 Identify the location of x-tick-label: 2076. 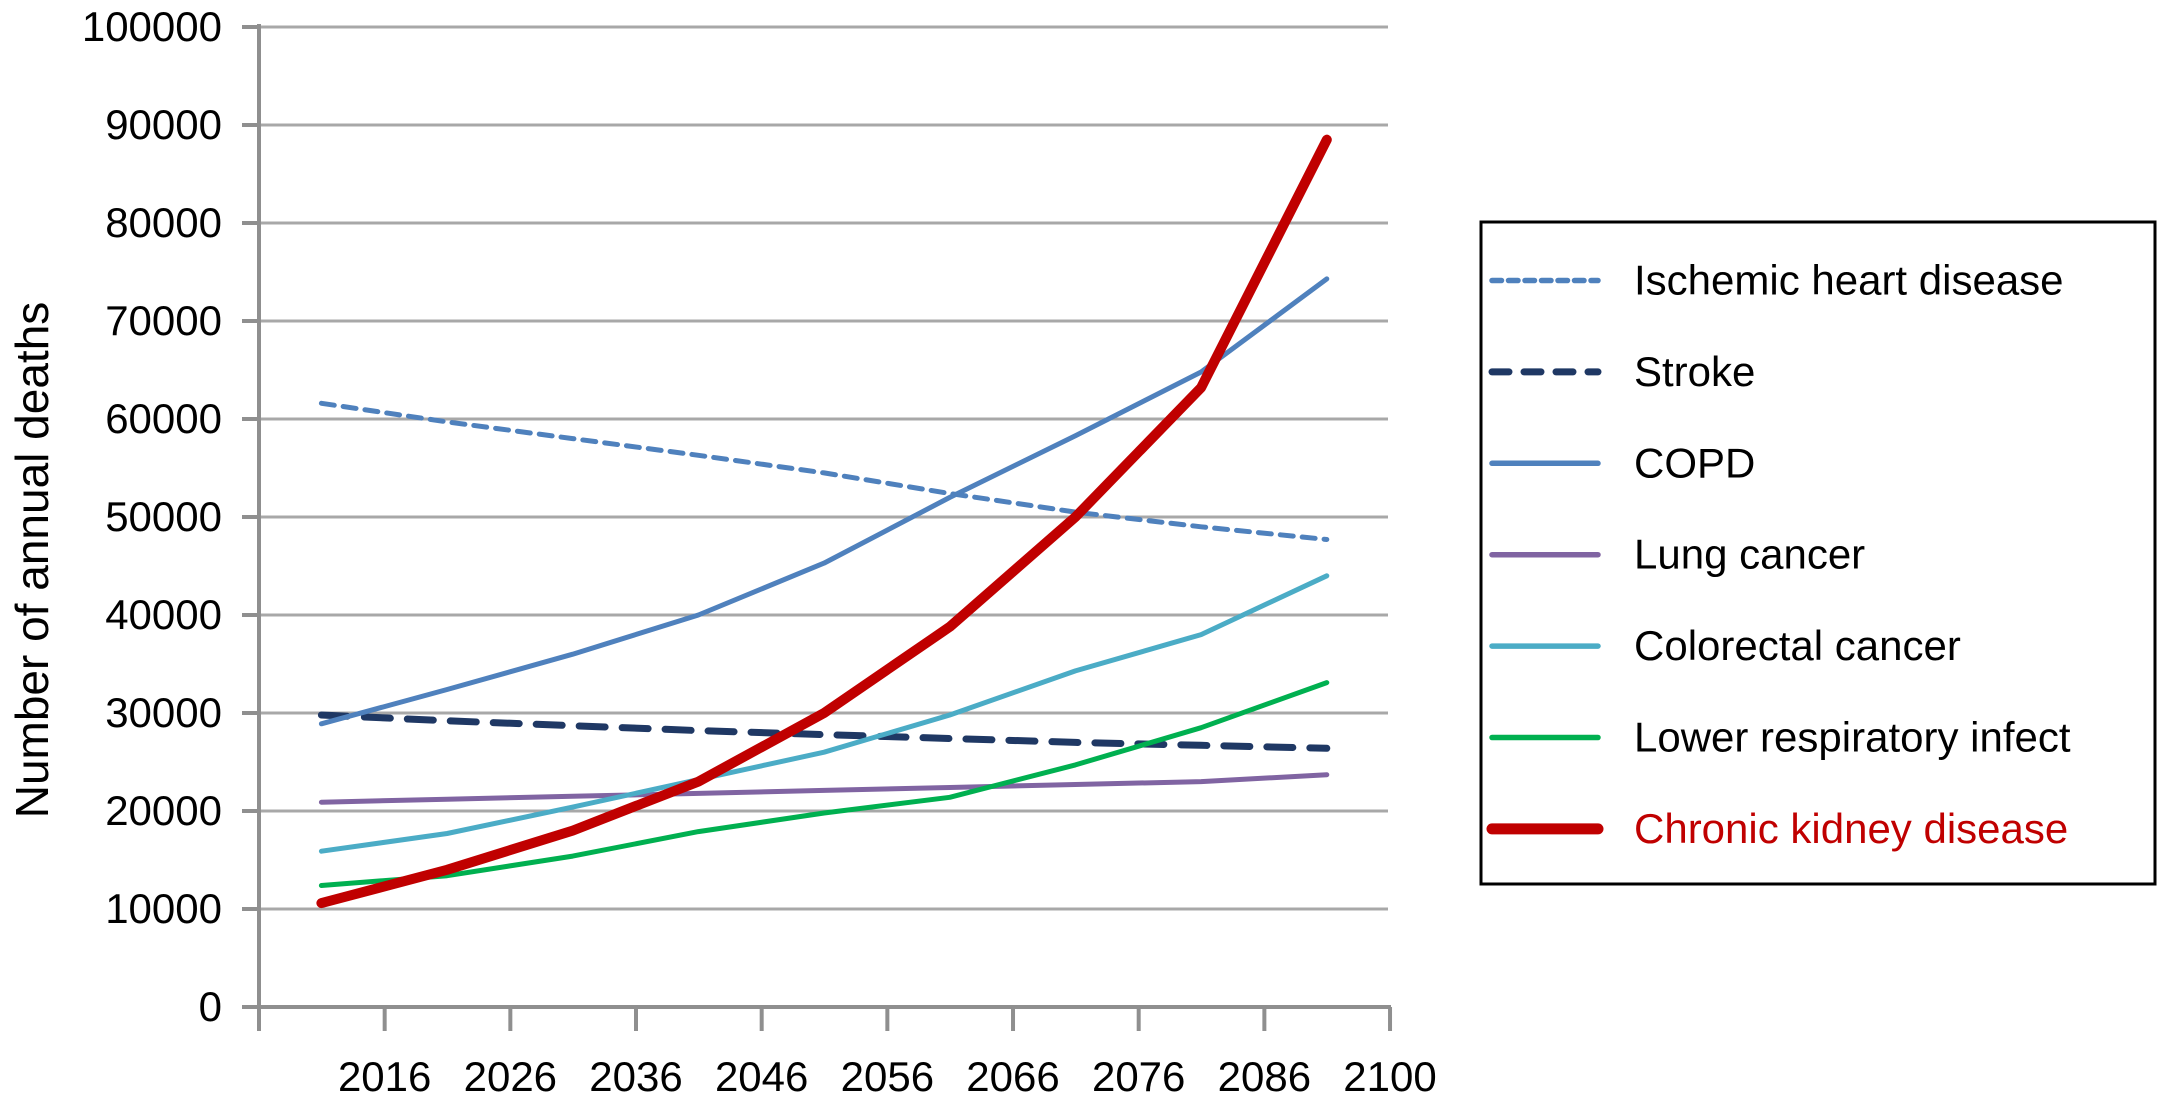
(1138, 1076).